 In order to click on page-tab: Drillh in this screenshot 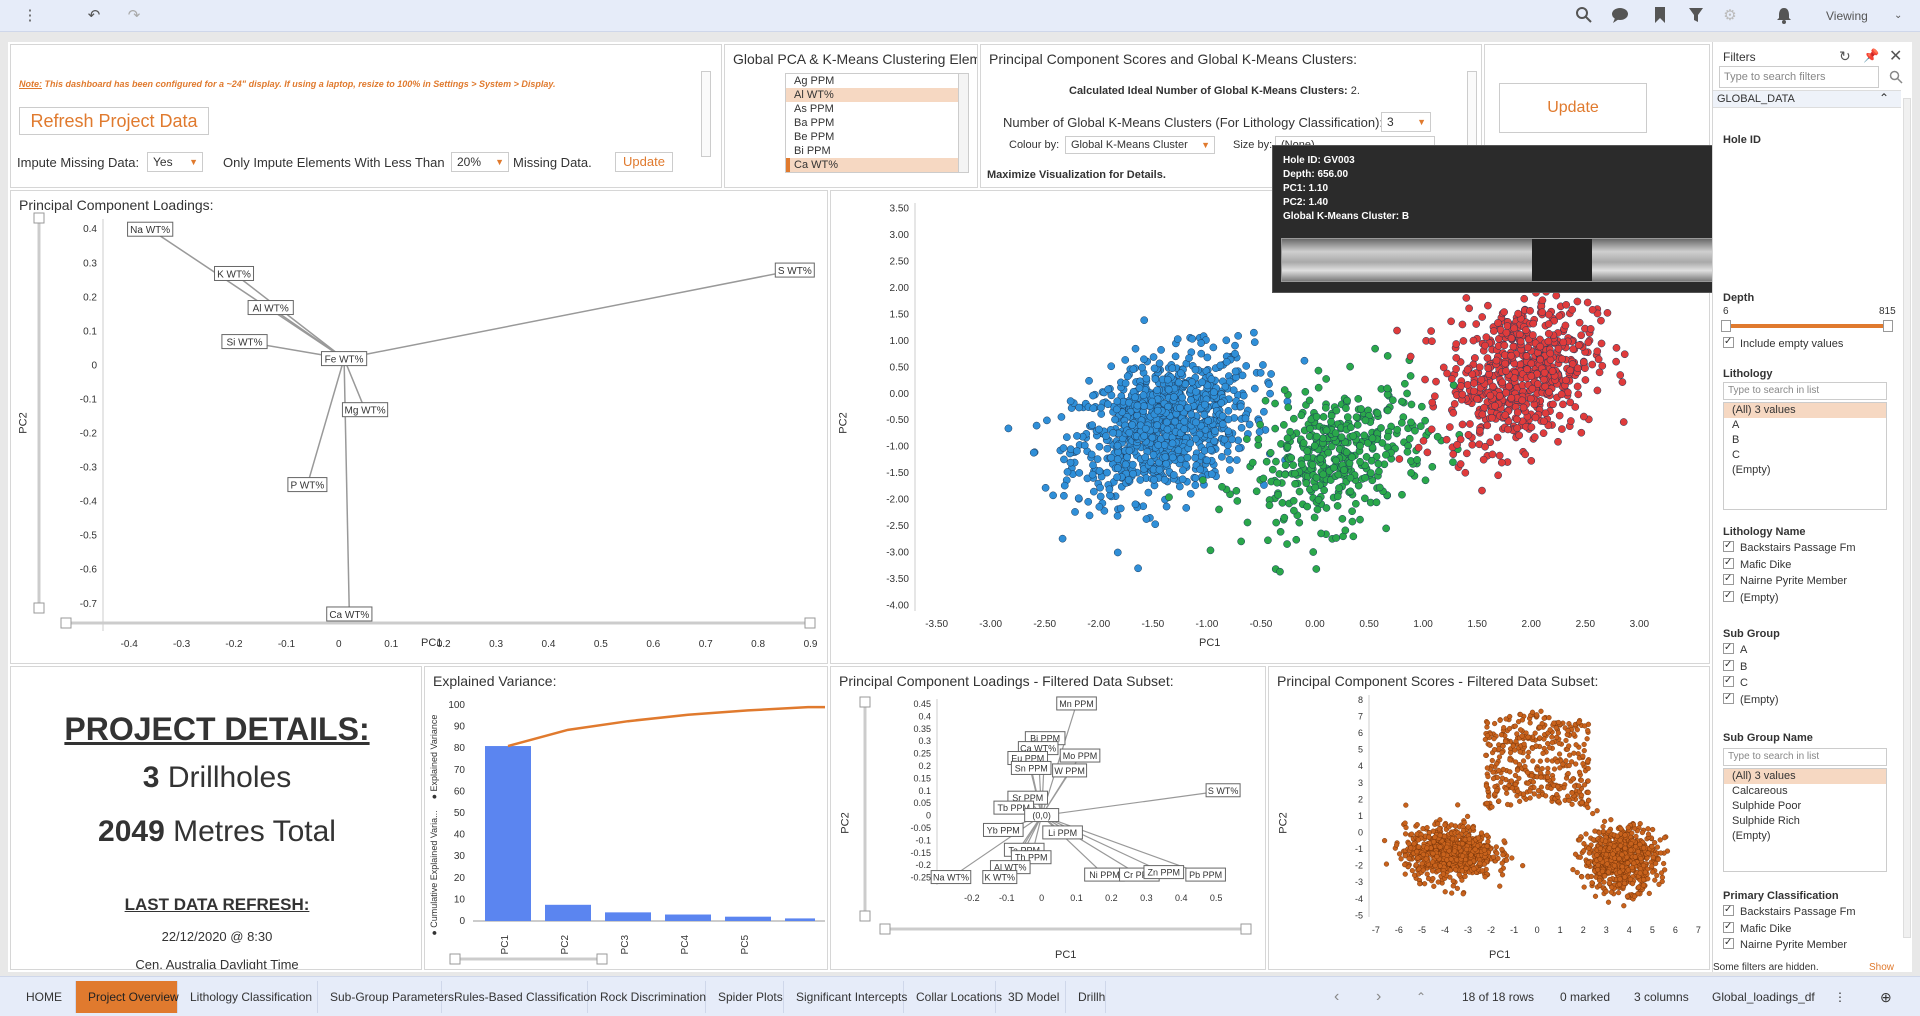, I will do `click(1086, 997)`.